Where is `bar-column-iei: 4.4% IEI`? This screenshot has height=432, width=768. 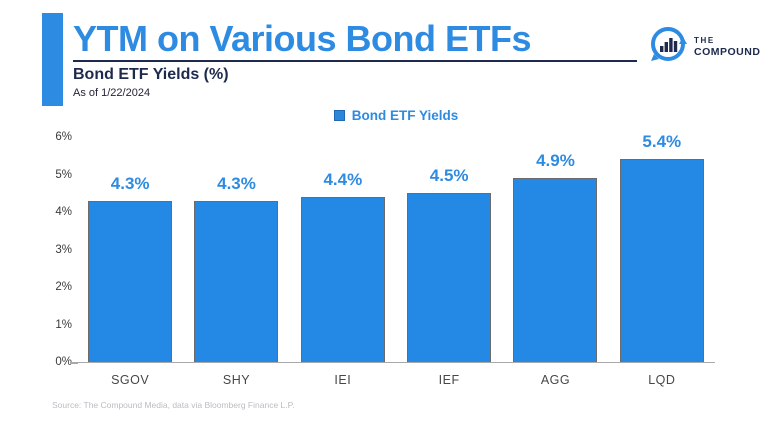 bar-column-iei: 4.4% IEI is located at coordinates (342, 262).